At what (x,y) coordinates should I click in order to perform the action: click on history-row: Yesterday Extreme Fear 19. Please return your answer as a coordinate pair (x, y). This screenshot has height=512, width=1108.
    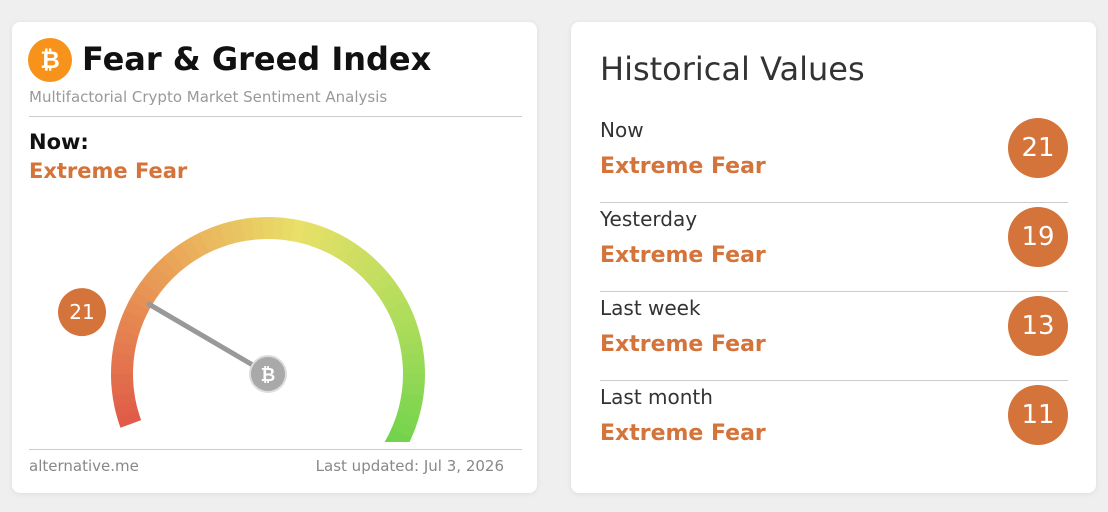
    Looking at the image, I should click on (834, 247).